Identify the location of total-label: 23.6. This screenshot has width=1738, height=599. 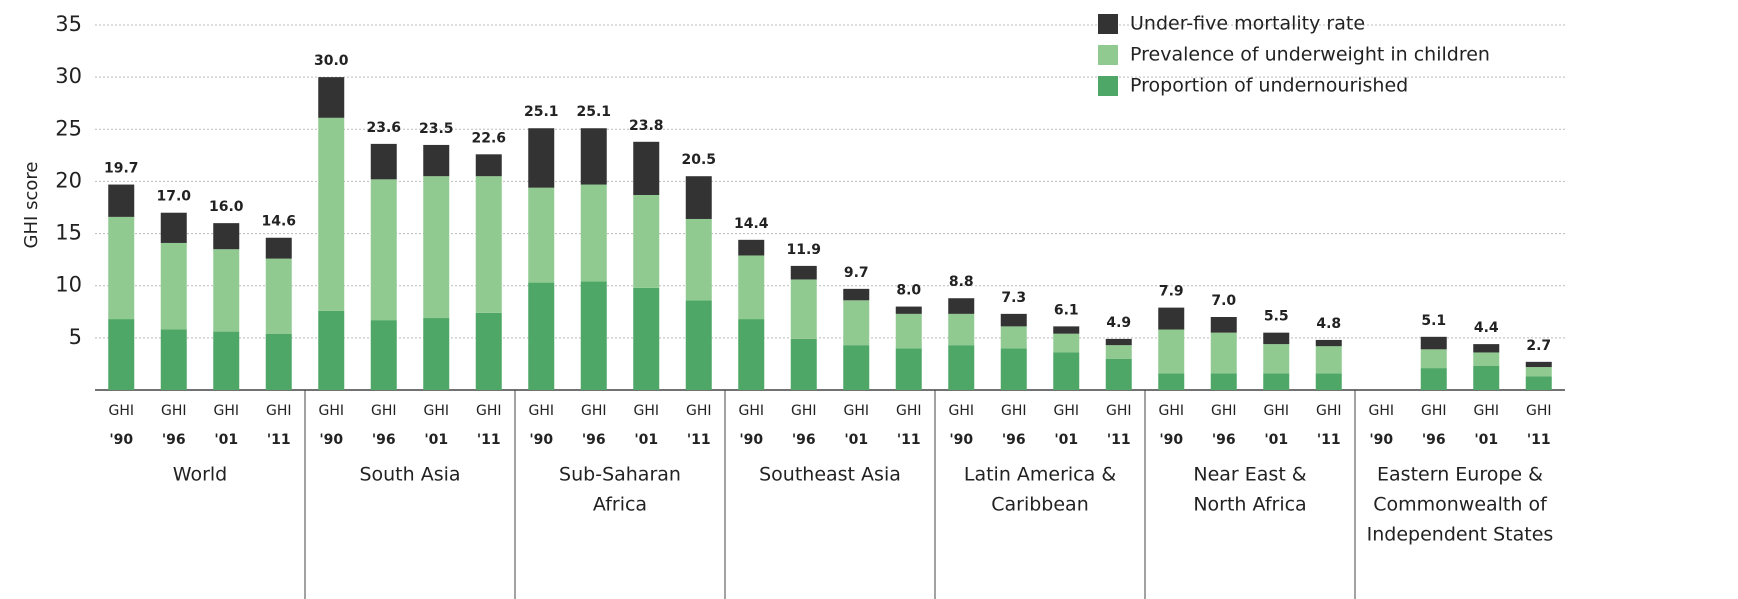
(383, 128).